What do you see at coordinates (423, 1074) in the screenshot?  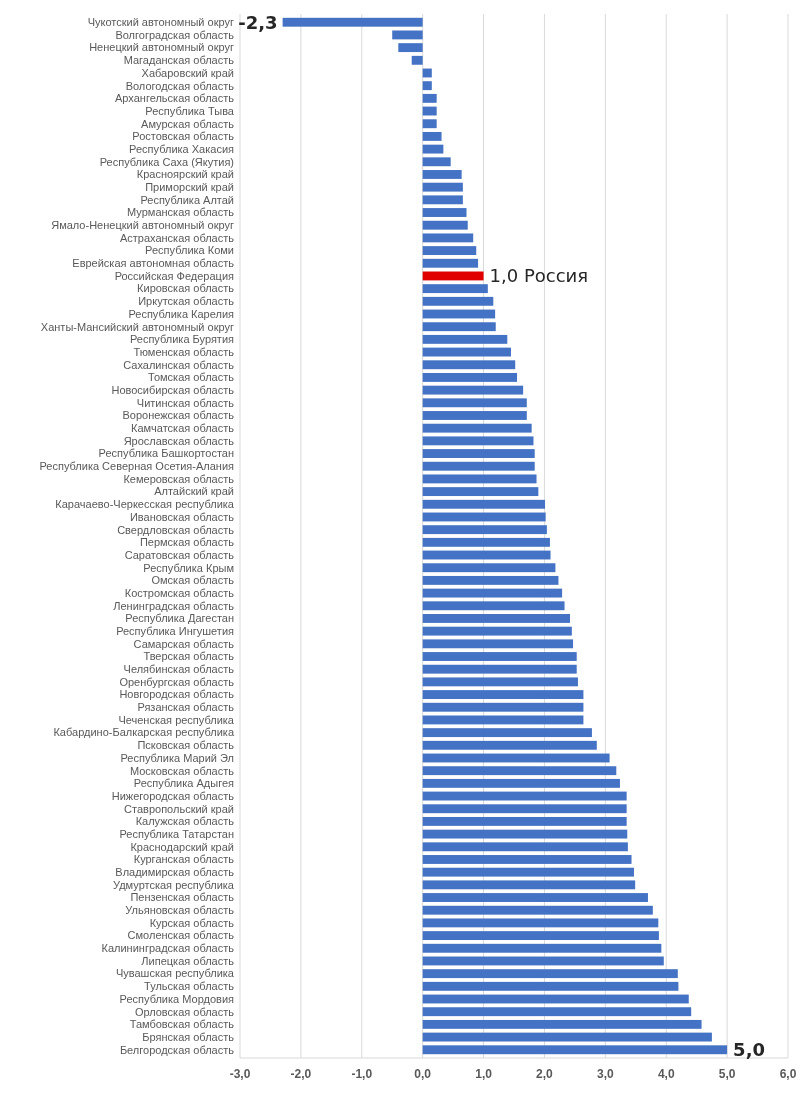 I see `x-tick-label: 0,0` at bounding box center [423, 1074].